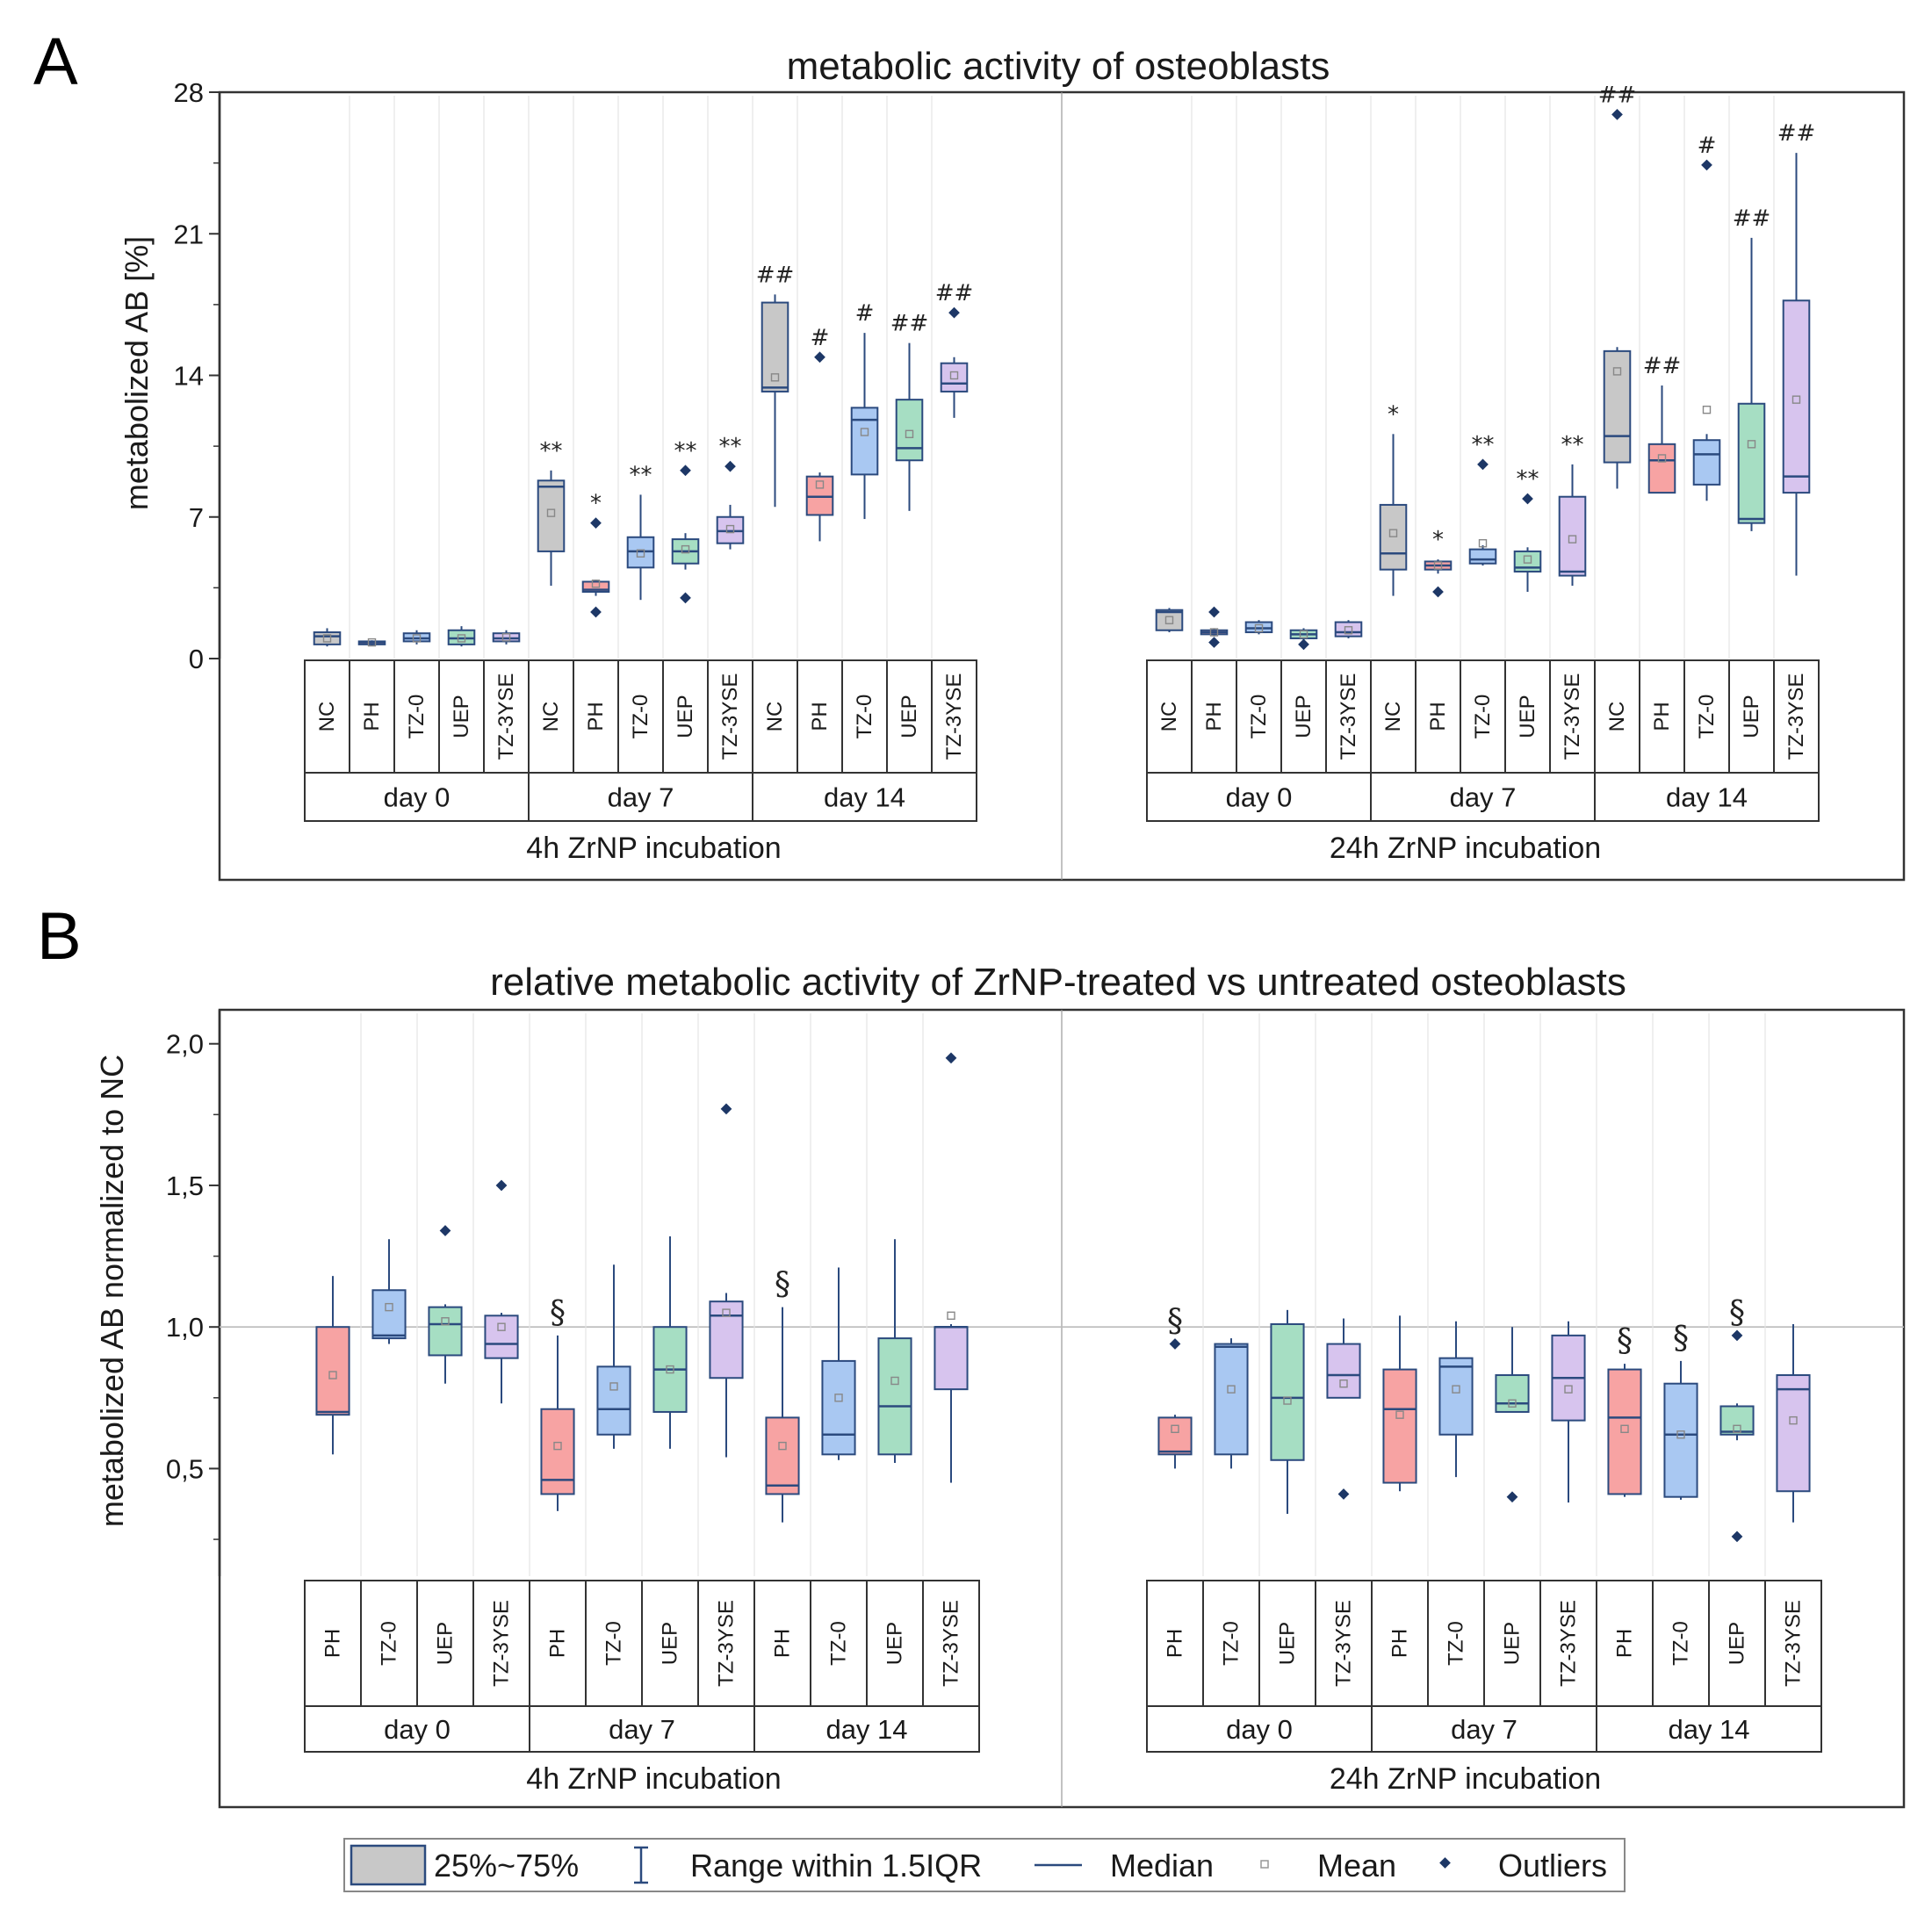  I want to click on significance-annotation: *, so click(1438, 540).